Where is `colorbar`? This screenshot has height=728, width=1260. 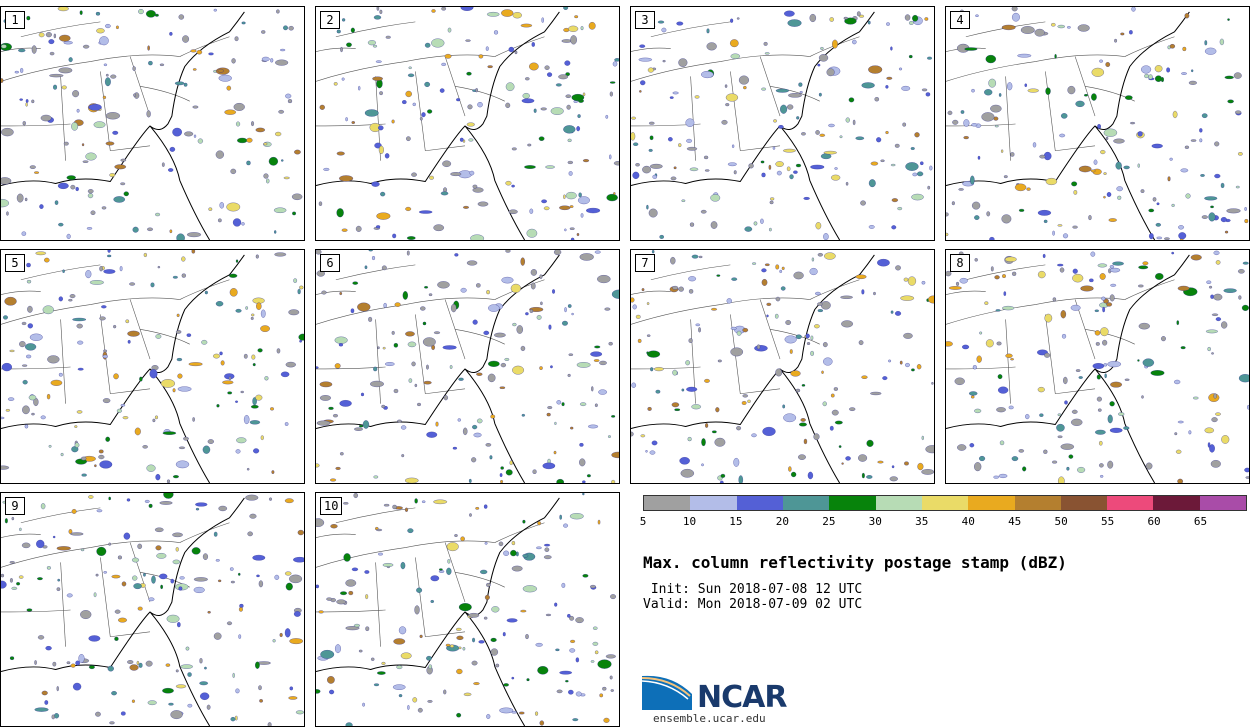 colorbar is located at coordinates (945, 503).